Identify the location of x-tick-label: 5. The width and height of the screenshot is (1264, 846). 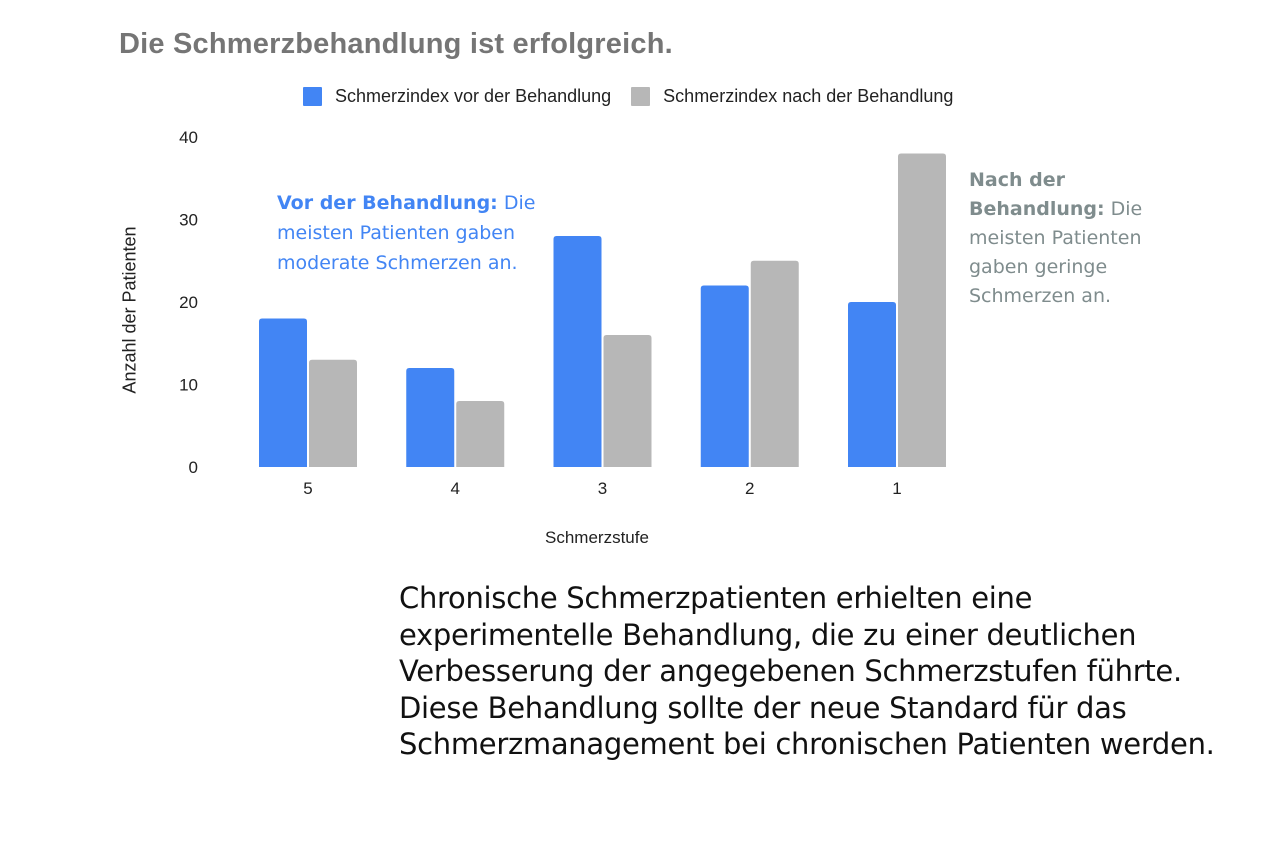
(307, 488).